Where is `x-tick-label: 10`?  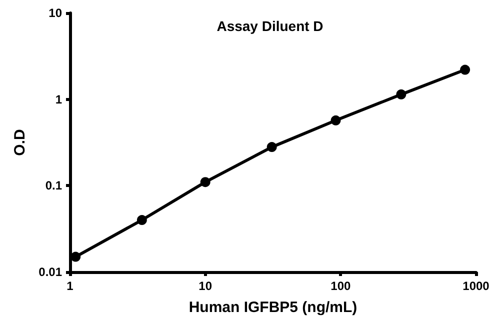
x-tick-label: 10 is located at coordinates (205, 286).